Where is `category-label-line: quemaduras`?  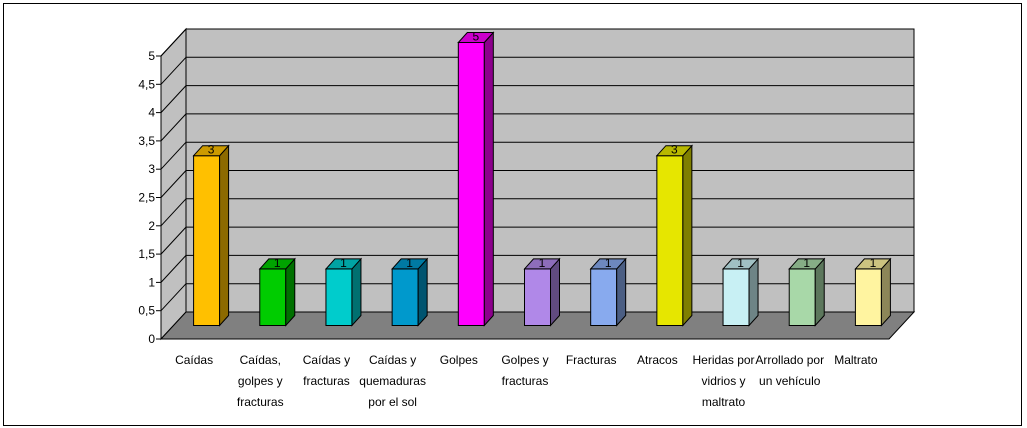
category-label-line: quemaduras is located at coordinates (392, 381).